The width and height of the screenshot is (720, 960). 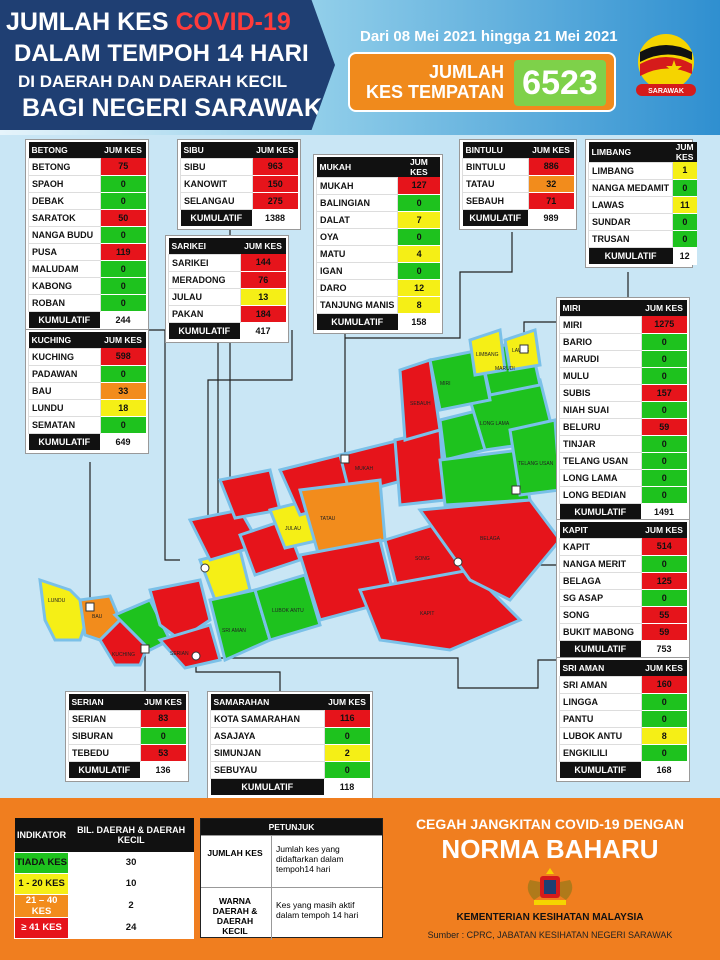 I want to click on district-cases: 71, so click(x=551, y=201).